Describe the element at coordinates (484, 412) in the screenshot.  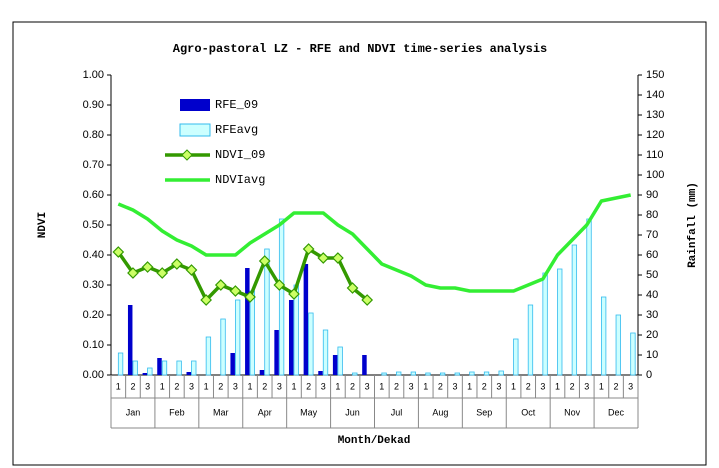
I see `month-label: Sep` at that location.